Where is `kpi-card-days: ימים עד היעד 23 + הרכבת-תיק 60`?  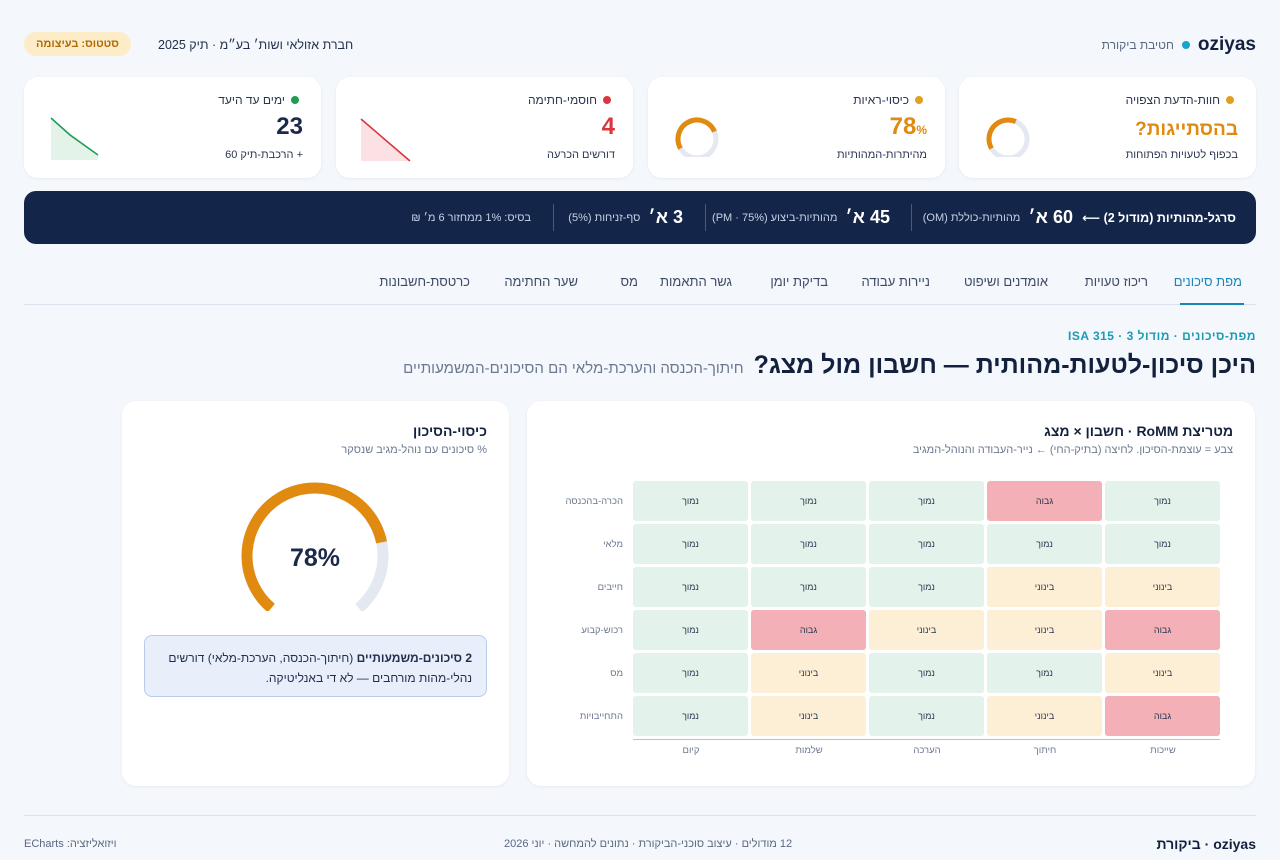
kpi-card-days: ימים עד היעד 23 + הרכבת-תיק 60 is located at coordinates (172, 127).